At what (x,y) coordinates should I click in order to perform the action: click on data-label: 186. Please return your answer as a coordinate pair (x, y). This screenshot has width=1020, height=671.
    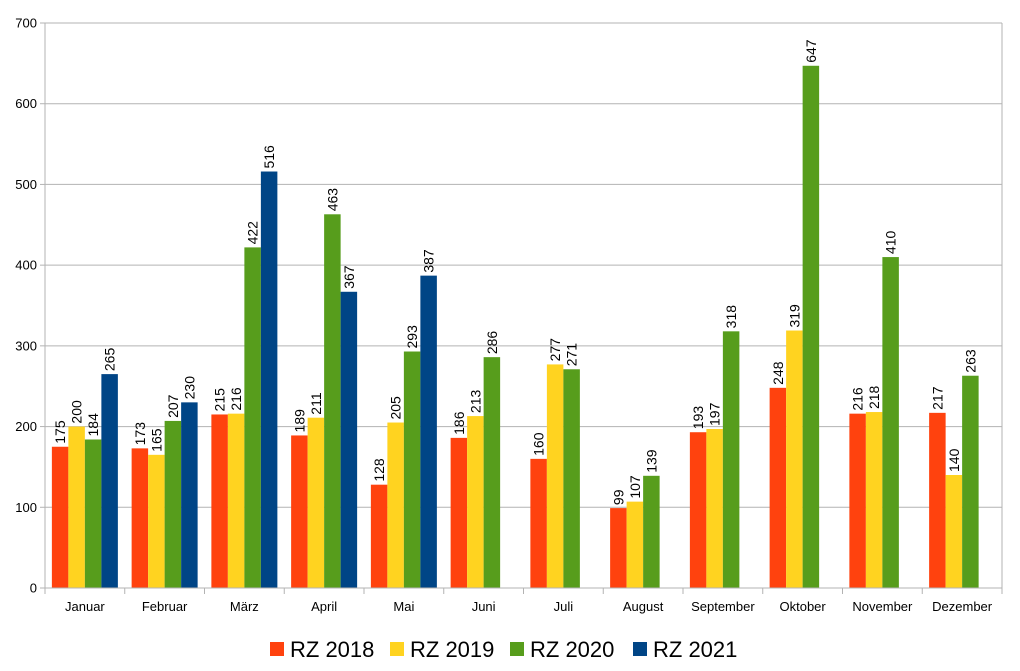
    Looking at the image, I should click on (459, 423).